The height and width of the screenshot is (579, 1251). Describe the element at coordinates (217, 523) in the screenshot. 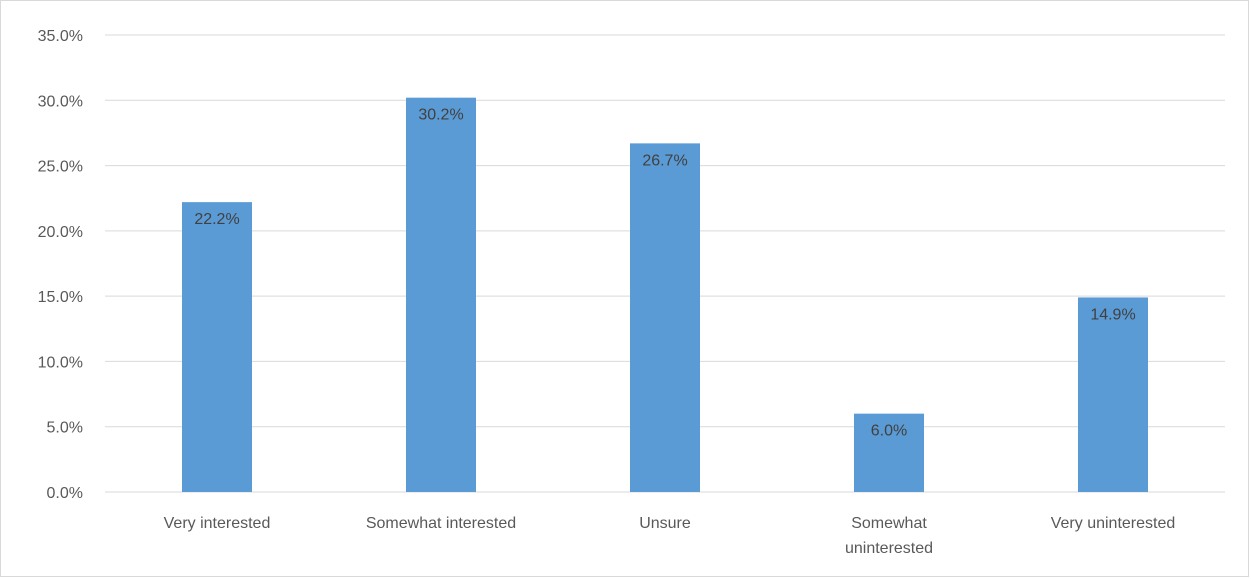

I see `category-label: Very interested` at that location.